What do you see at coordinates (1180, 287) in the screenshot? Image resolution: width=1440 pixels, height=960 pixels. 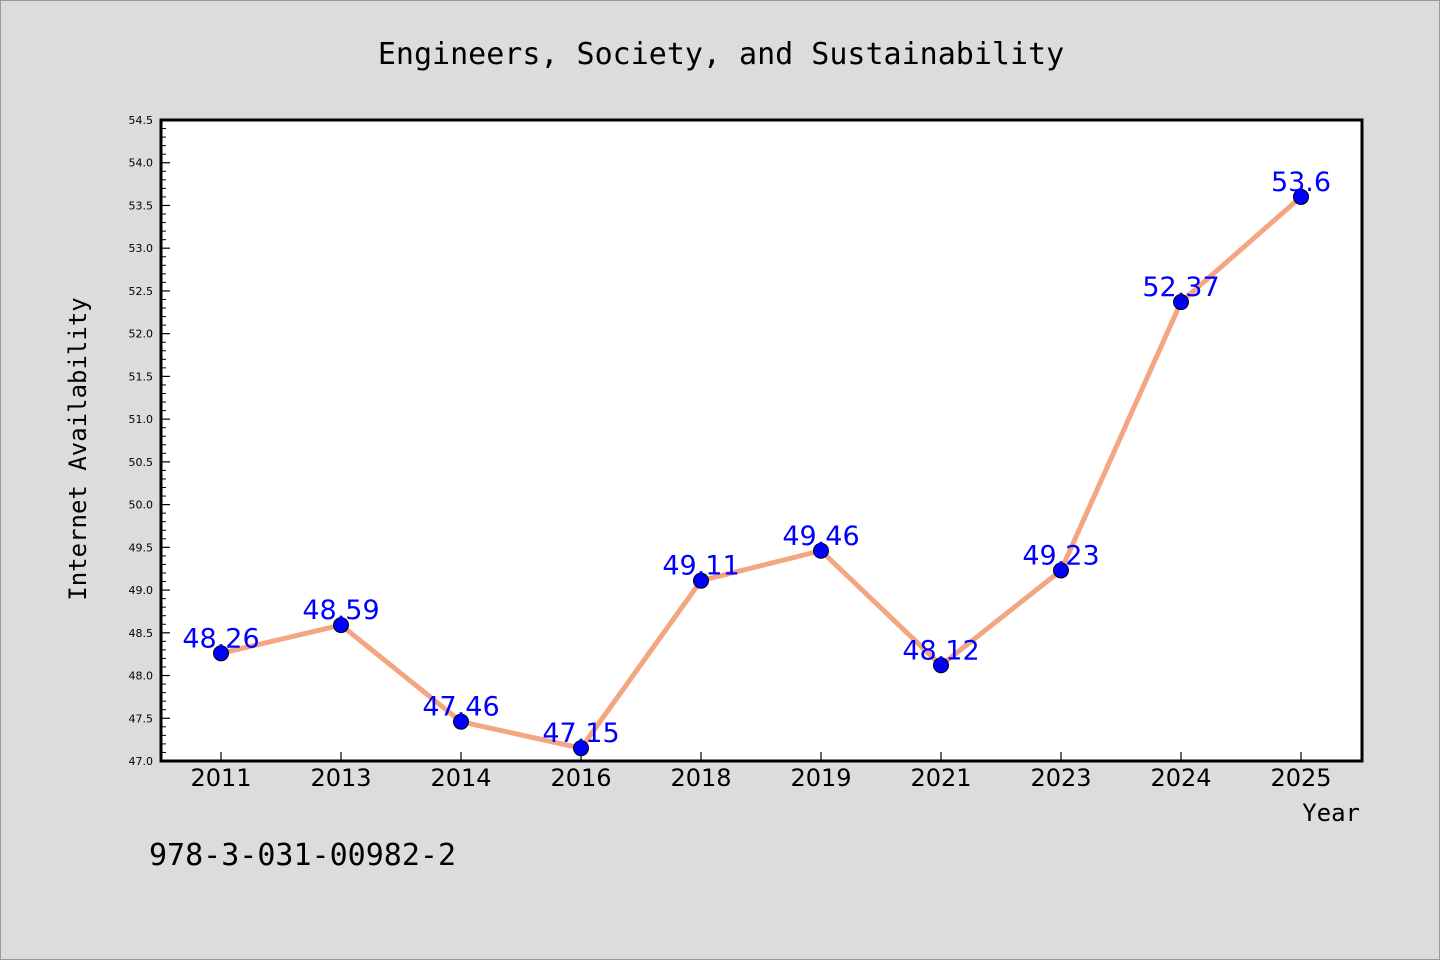 I see `data-label: 52.37` at bounding box center [1180, 287].